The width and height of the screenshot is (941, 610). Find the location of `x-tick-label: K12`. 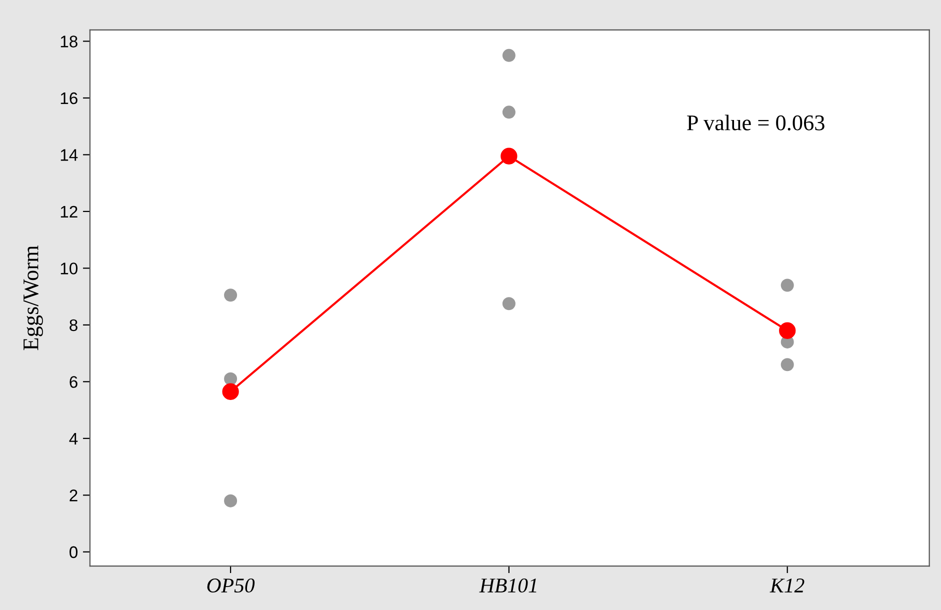

x-tick-label: K12 is located at coordinates (787, 585).